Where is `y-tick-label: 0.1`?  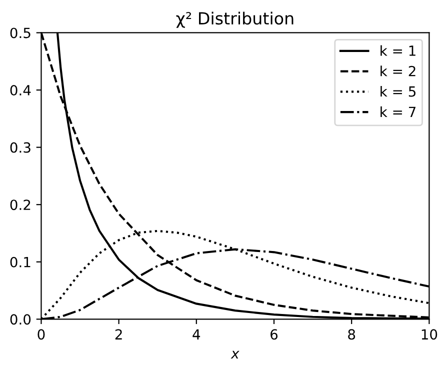 y-tick-label: 0.1 is located at coordinates (20, 262).